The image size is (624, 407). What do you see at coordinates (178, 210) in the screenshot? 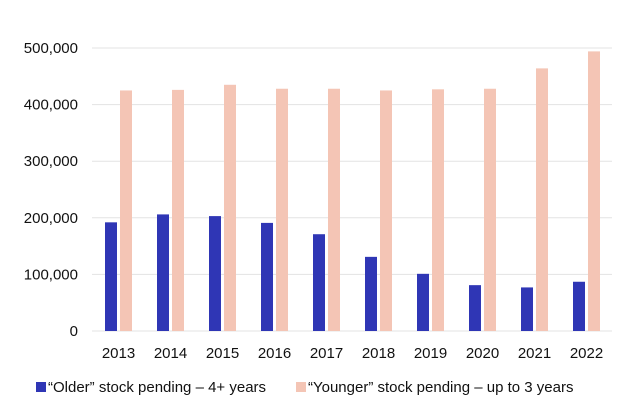
I see `bar-younger-2014` at bounding box center [178, 210].